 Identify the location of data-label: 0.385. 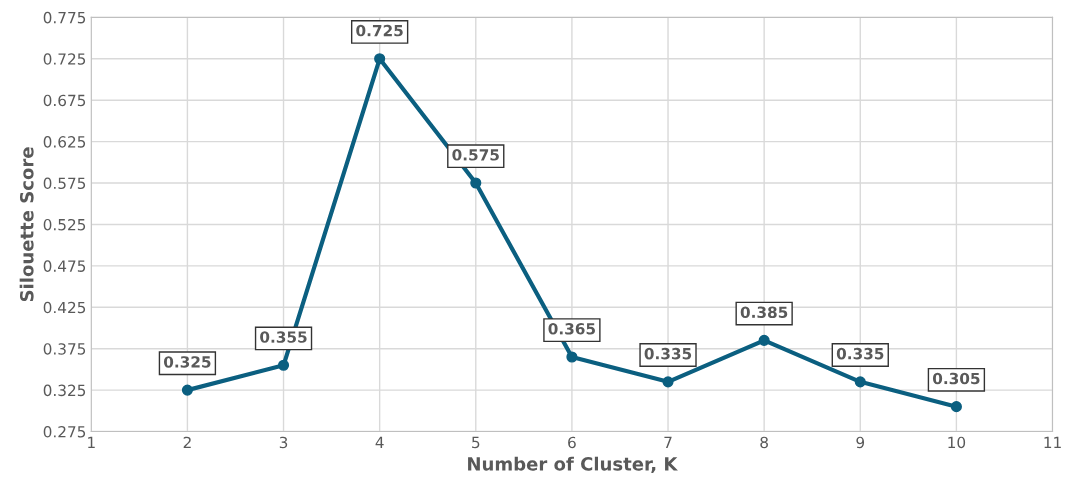
(764, 312).